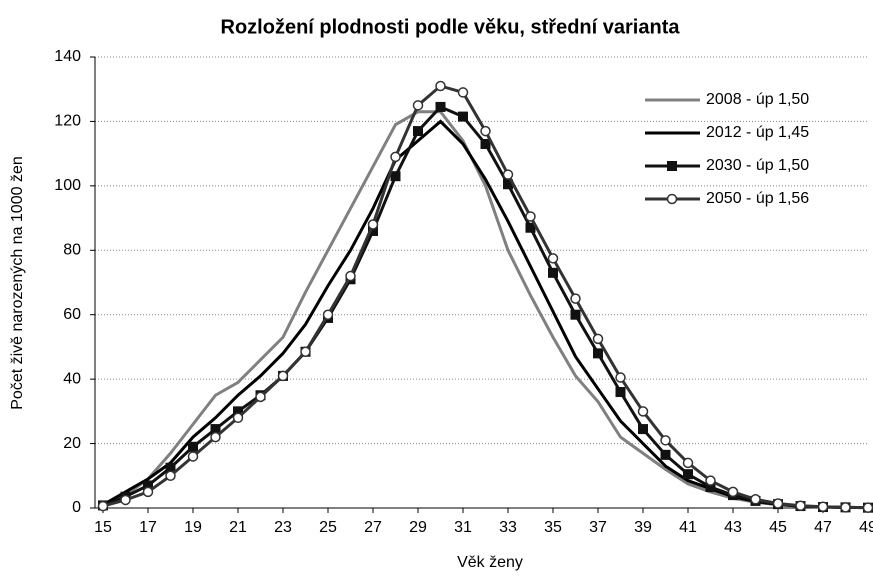  Describe the element at coordinates (67, 121) in the screenshot. I see `y-tick-label: 120` at that location.